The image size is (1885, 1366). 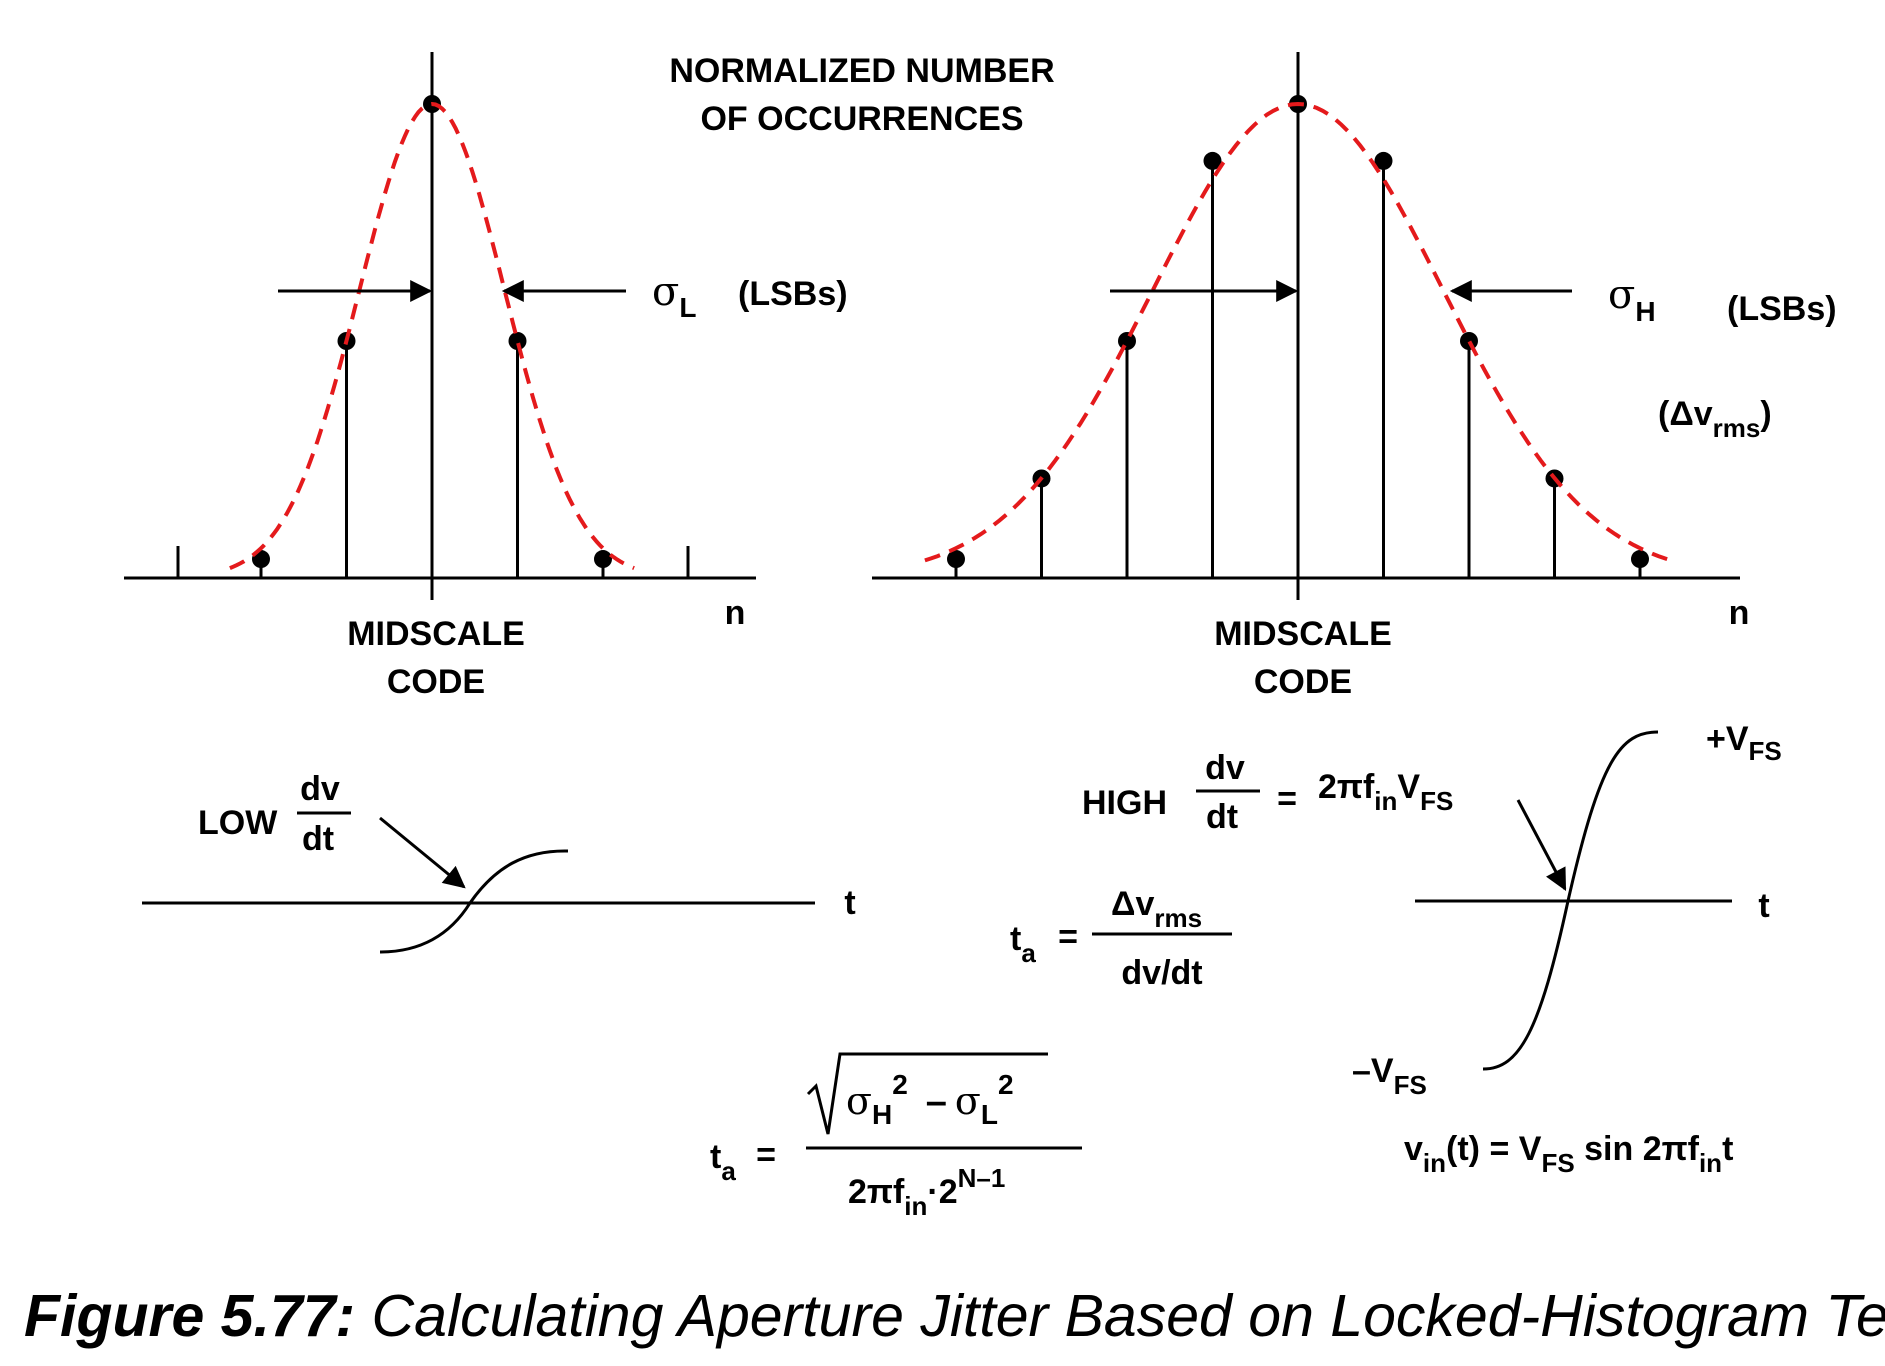 I want to click on plus-vfs-v: +V, so click(x=1727, y=739).